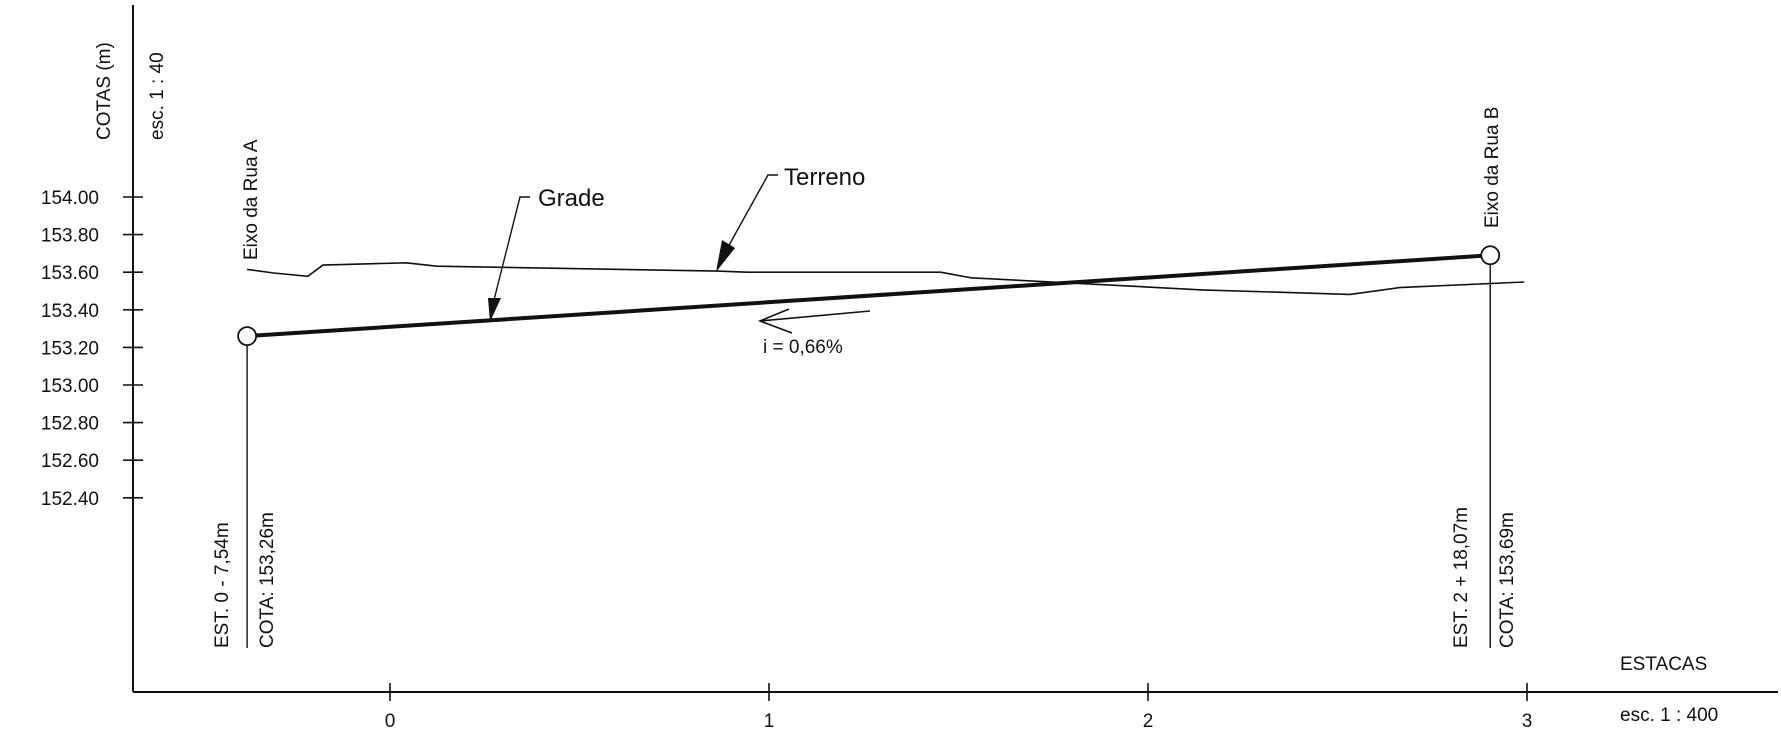 The width and height of the screenshot is (1781, 741). Describe the element at coordinates (775, 321) in the screenshot. I see `slope-arrow-head` at that location.